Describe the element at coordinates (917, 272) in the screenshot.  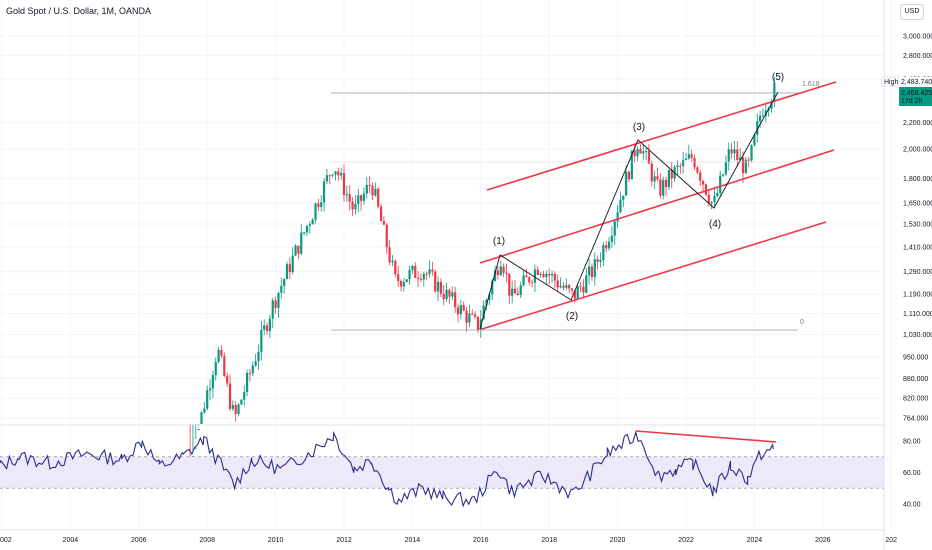
I see `price-tick-label: 1,290.000` at that location.